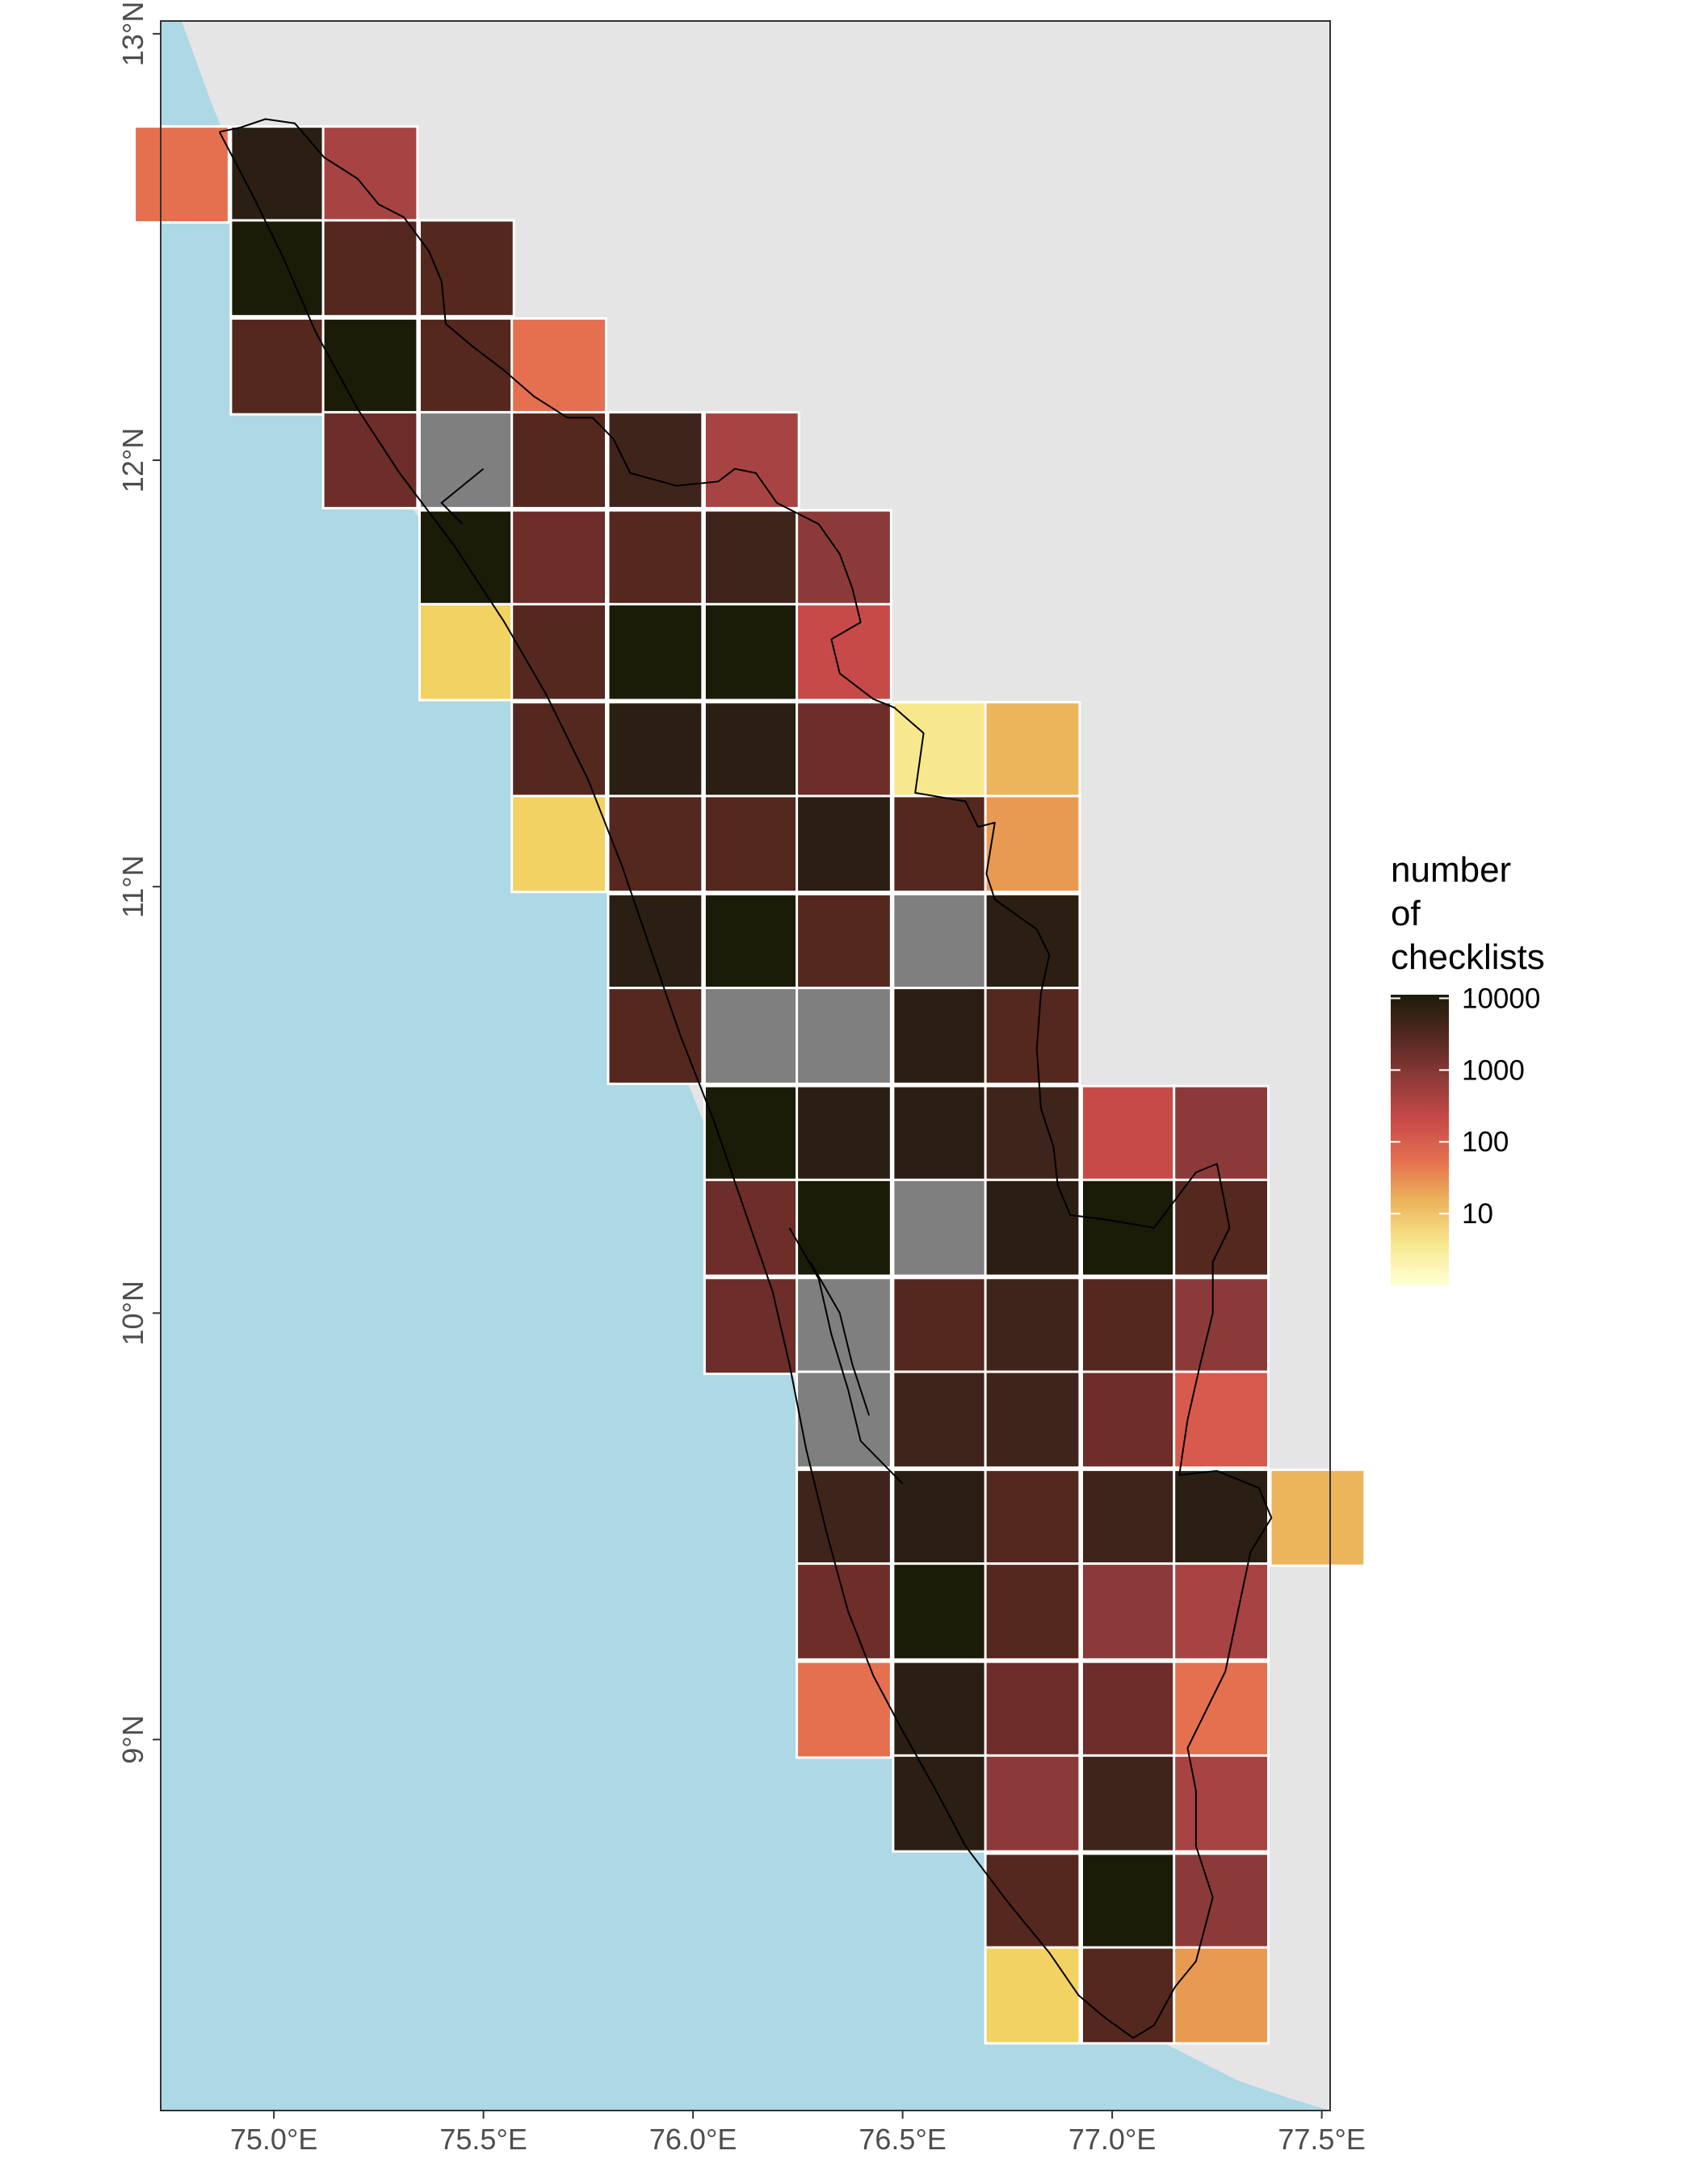 Image resolution: width=1696 pixels, height=2184 pixels. Describe the element at coordinates (1493, 1070) in the screenshot. I see `legend-tick-label: 1000` at that location.